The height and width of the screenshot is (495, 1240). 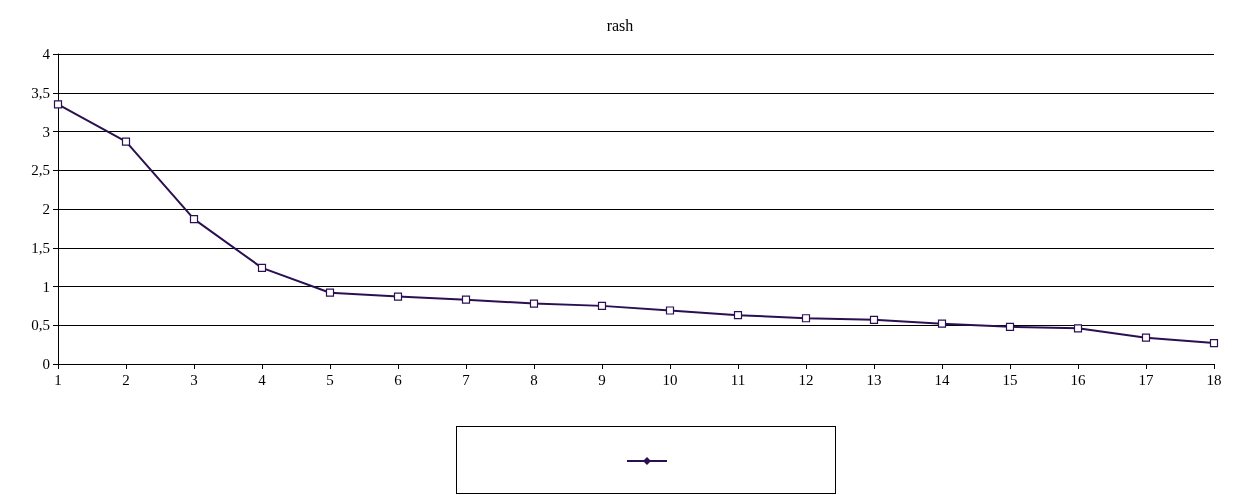 What do you see at coordinates (942, 379) in the screenshot?
I see `x-tick-label: 14` at bounding box center [942, 379].